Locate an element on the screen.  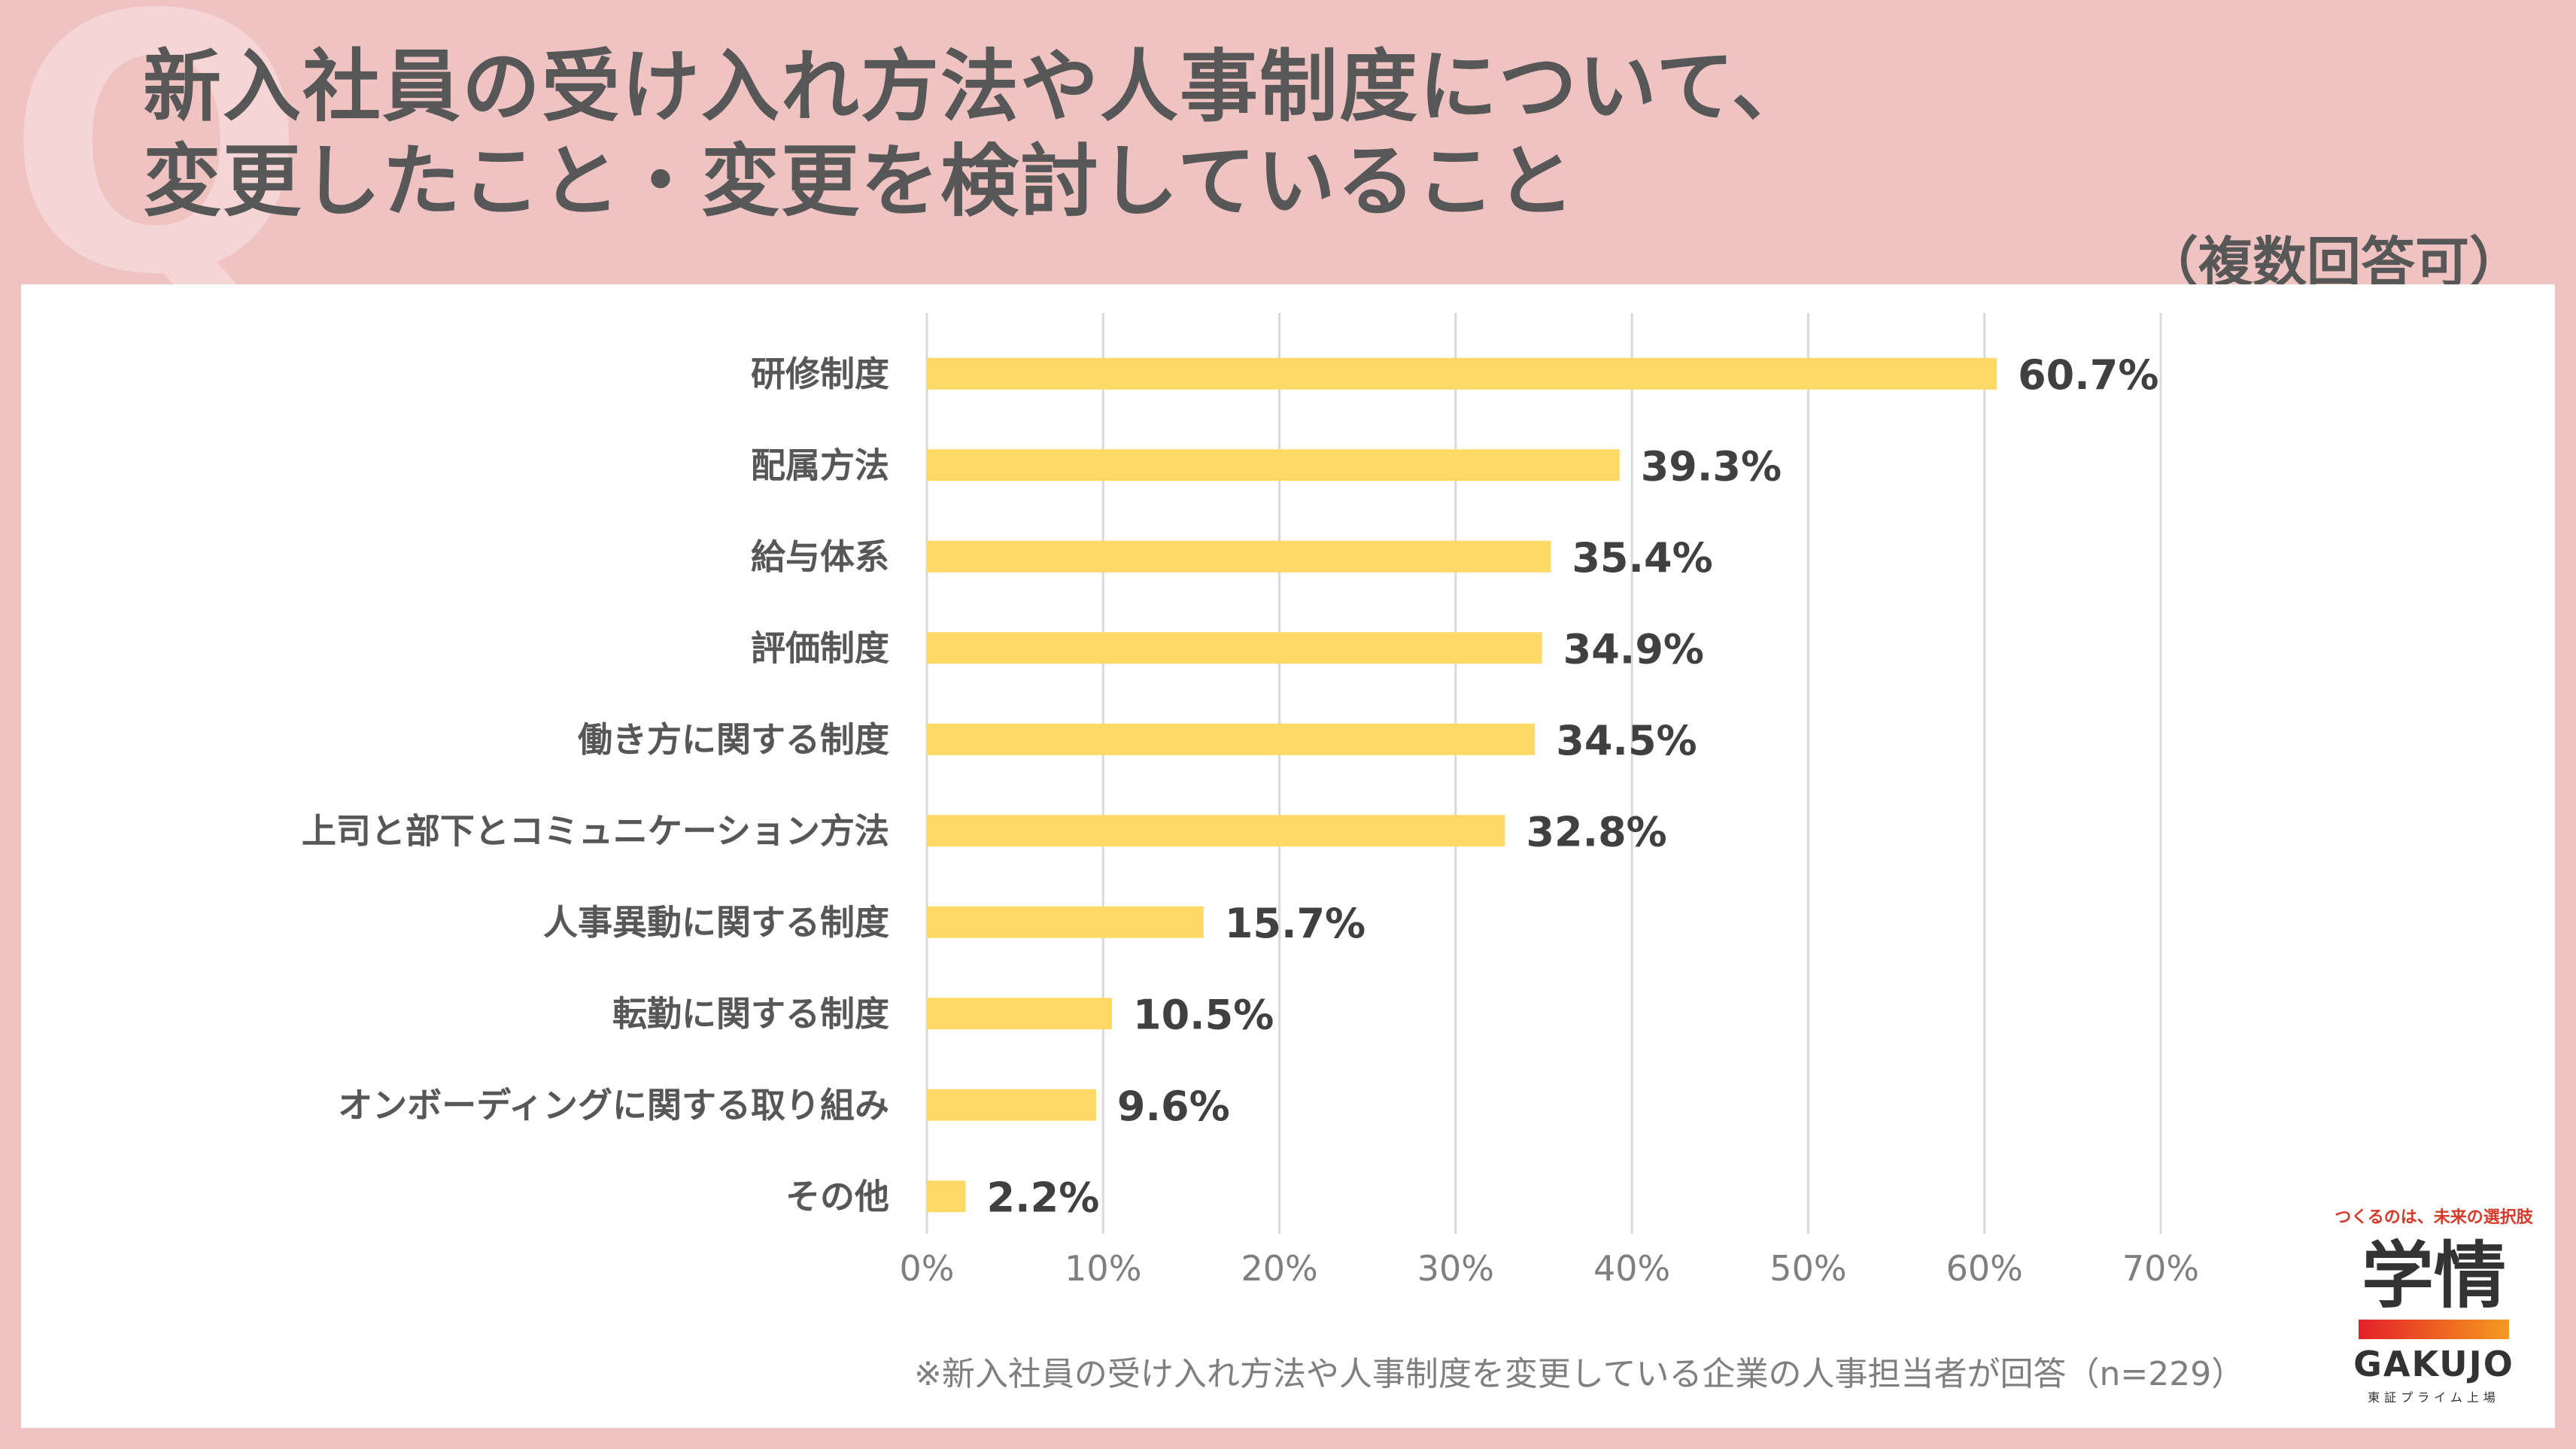
logo-main-text: 学情 is located at coordinates (2434, 1276).